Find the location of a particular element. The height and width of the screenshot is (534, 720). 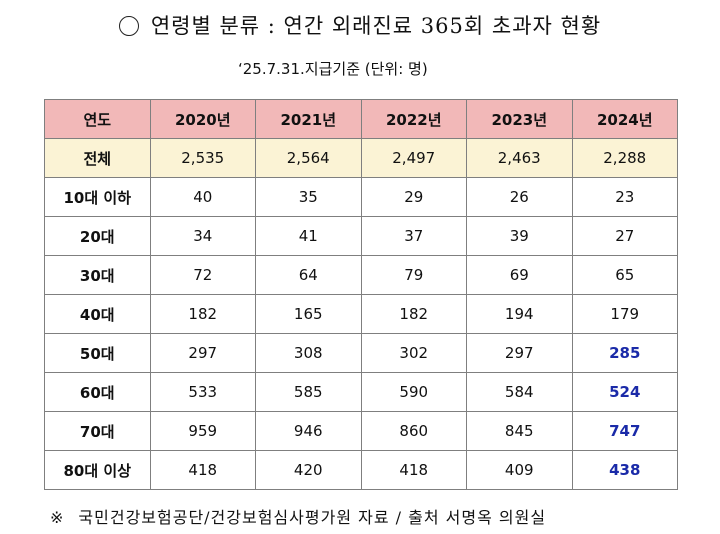

table-row: 50대 297 308 302 297 285 is located at coordinates (361, 353).